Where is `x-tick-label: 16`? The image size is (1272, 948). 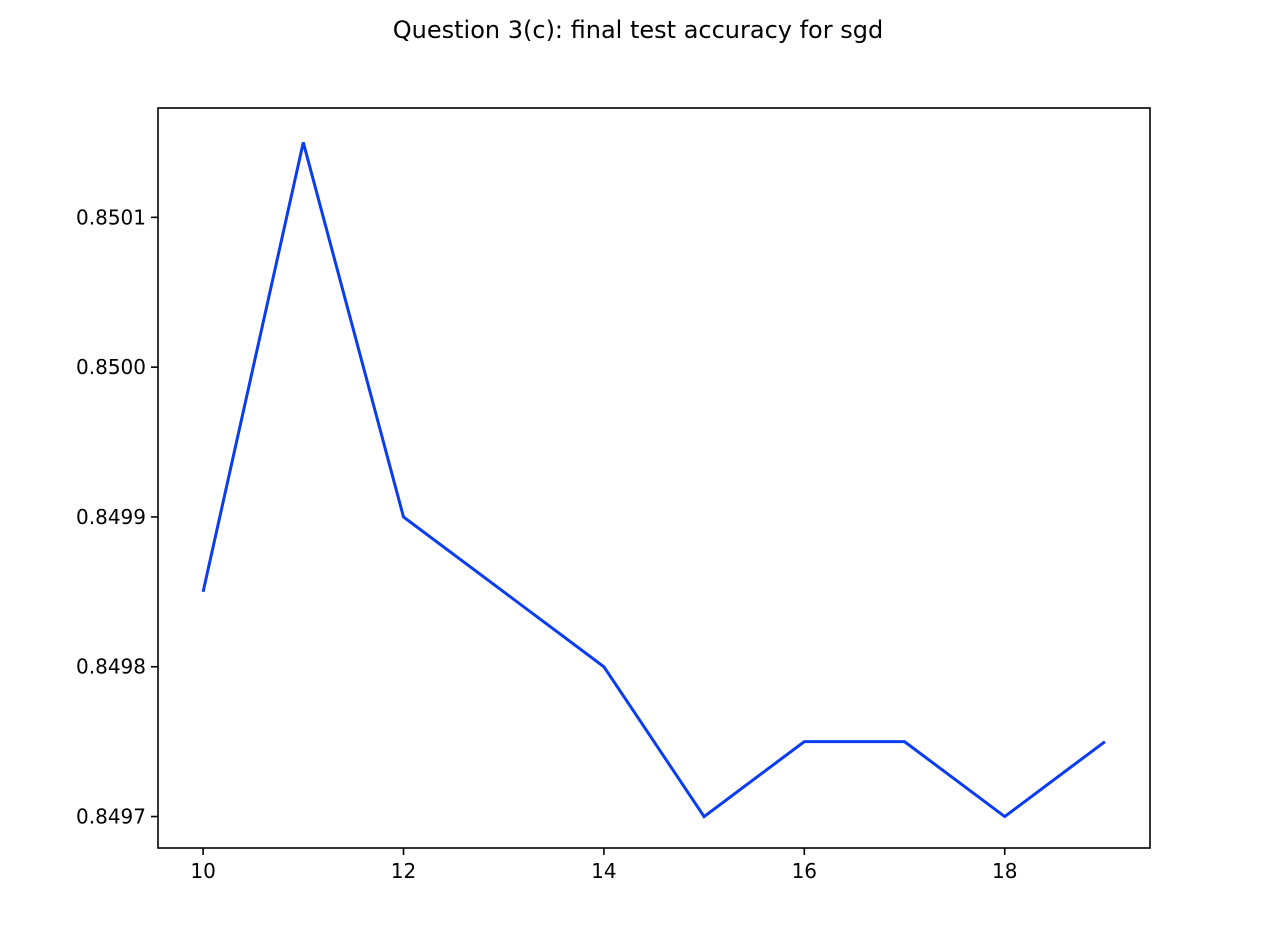 x-tick-label: 16 is located at coordinates (804, 871).